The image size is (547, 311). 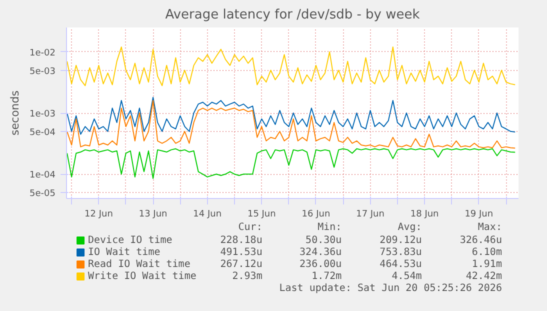 I want to click on x-tick-label: 19 Jun, so click(x=479, y=215).